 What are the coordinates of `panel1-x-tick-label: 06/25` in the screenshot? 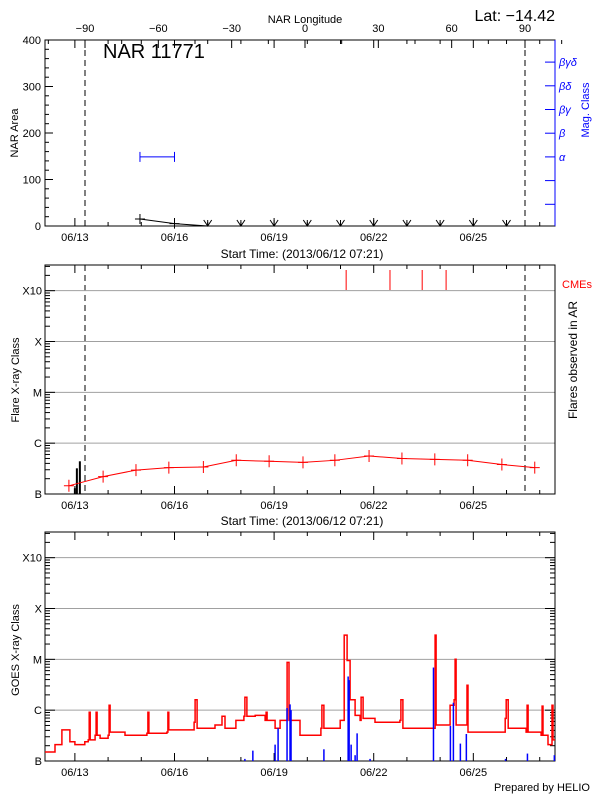 It's located at (474, 238).